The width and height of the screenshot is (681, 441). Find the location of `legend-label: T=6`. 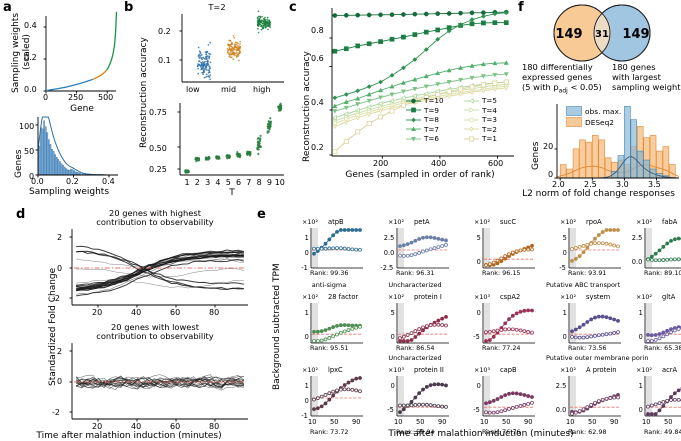

legend-label: T=6 is located at coordinates (431, 139).